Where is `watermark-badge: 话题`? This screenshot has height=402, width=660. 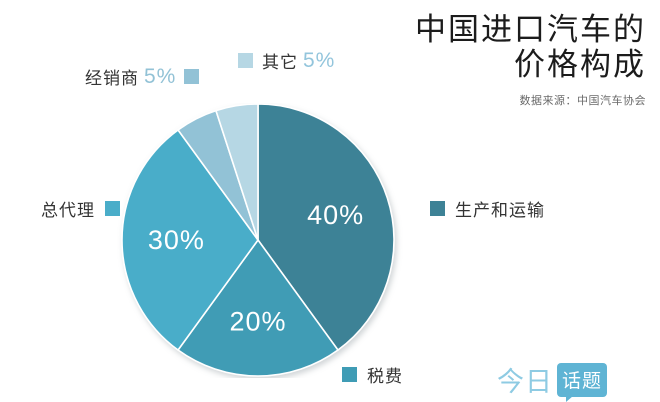 watermark-badge: 话题 is located at coordinates (582, 382).